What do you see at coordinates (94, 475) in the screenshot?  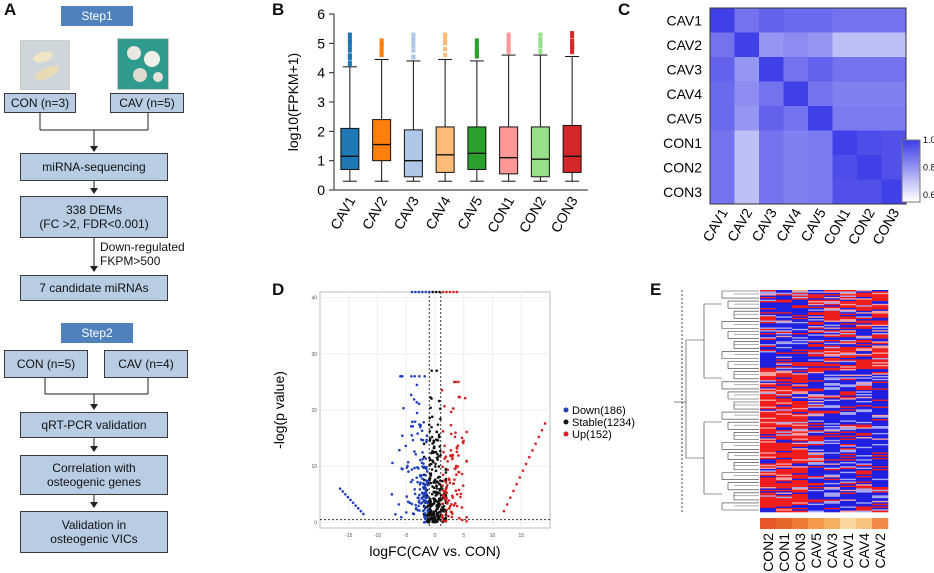 I see `correlation-box: Correlation with osteogenic genes` at bounding box center [94, 475].